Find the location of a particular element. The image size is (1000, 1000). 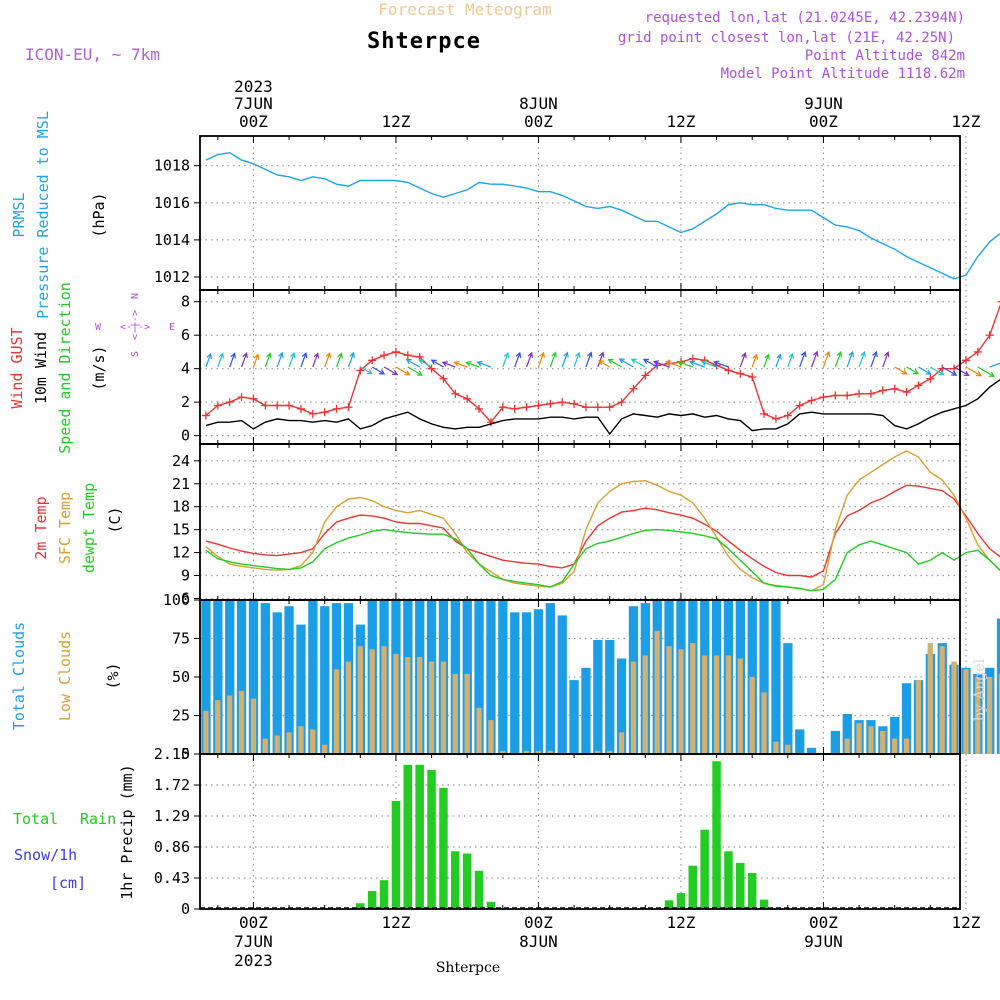

t2m-label: 2m Temp is located at coordinates (41, 527).